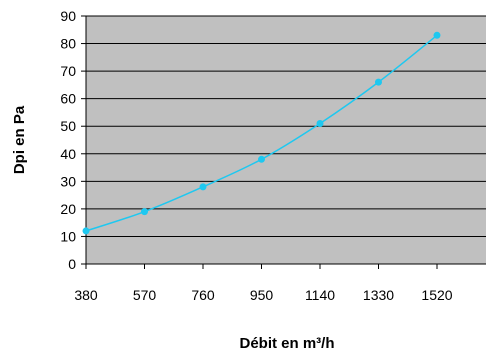  I want to click on y-tick-label: 40, so click(68, 154).